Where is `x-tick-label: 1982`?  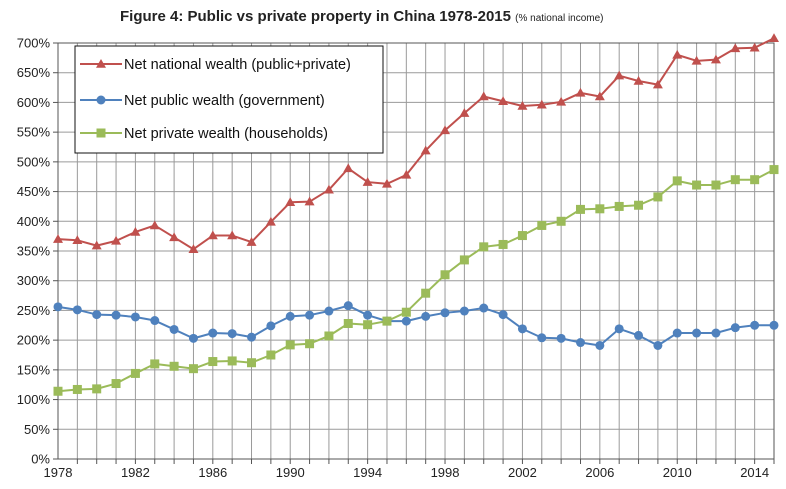 x-tick-label: 1982 is located at coordinates (135, 472).